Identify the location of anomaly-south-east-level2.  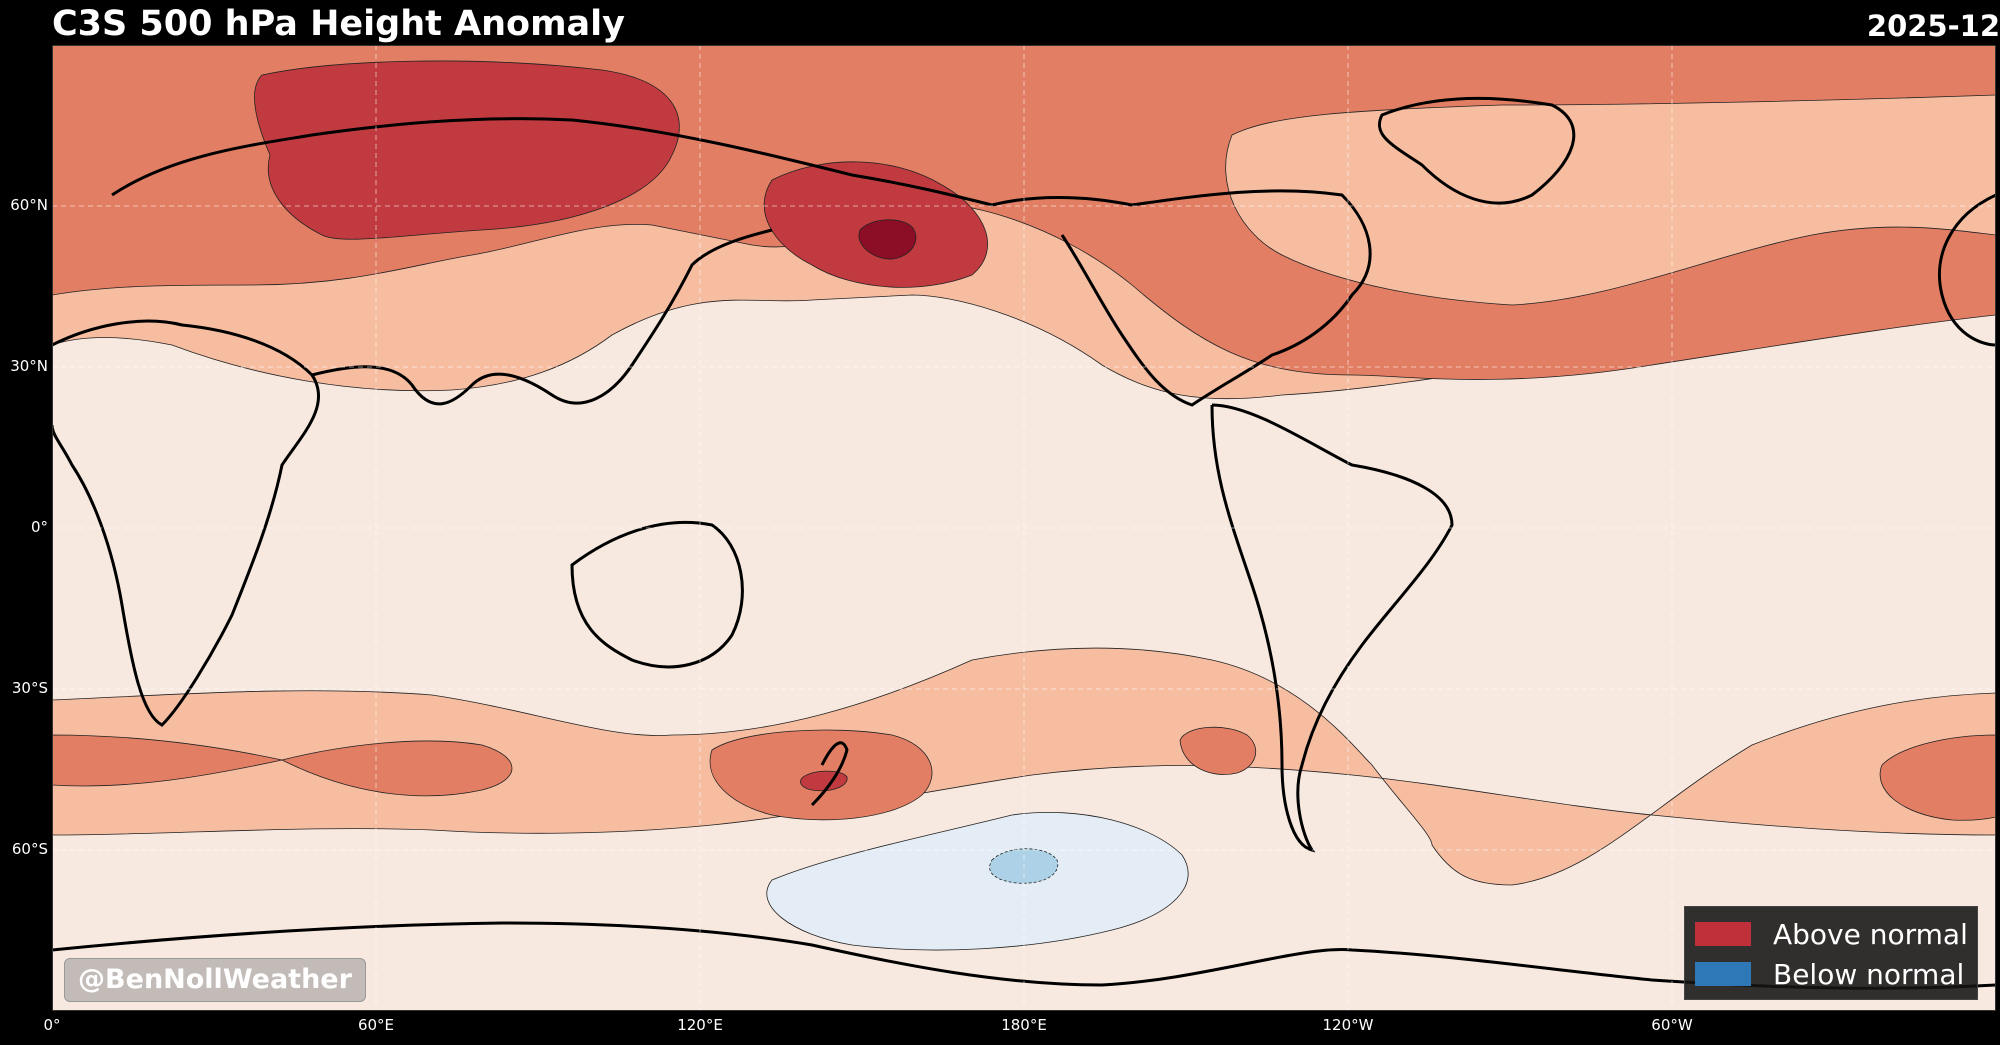
(1937, 777).